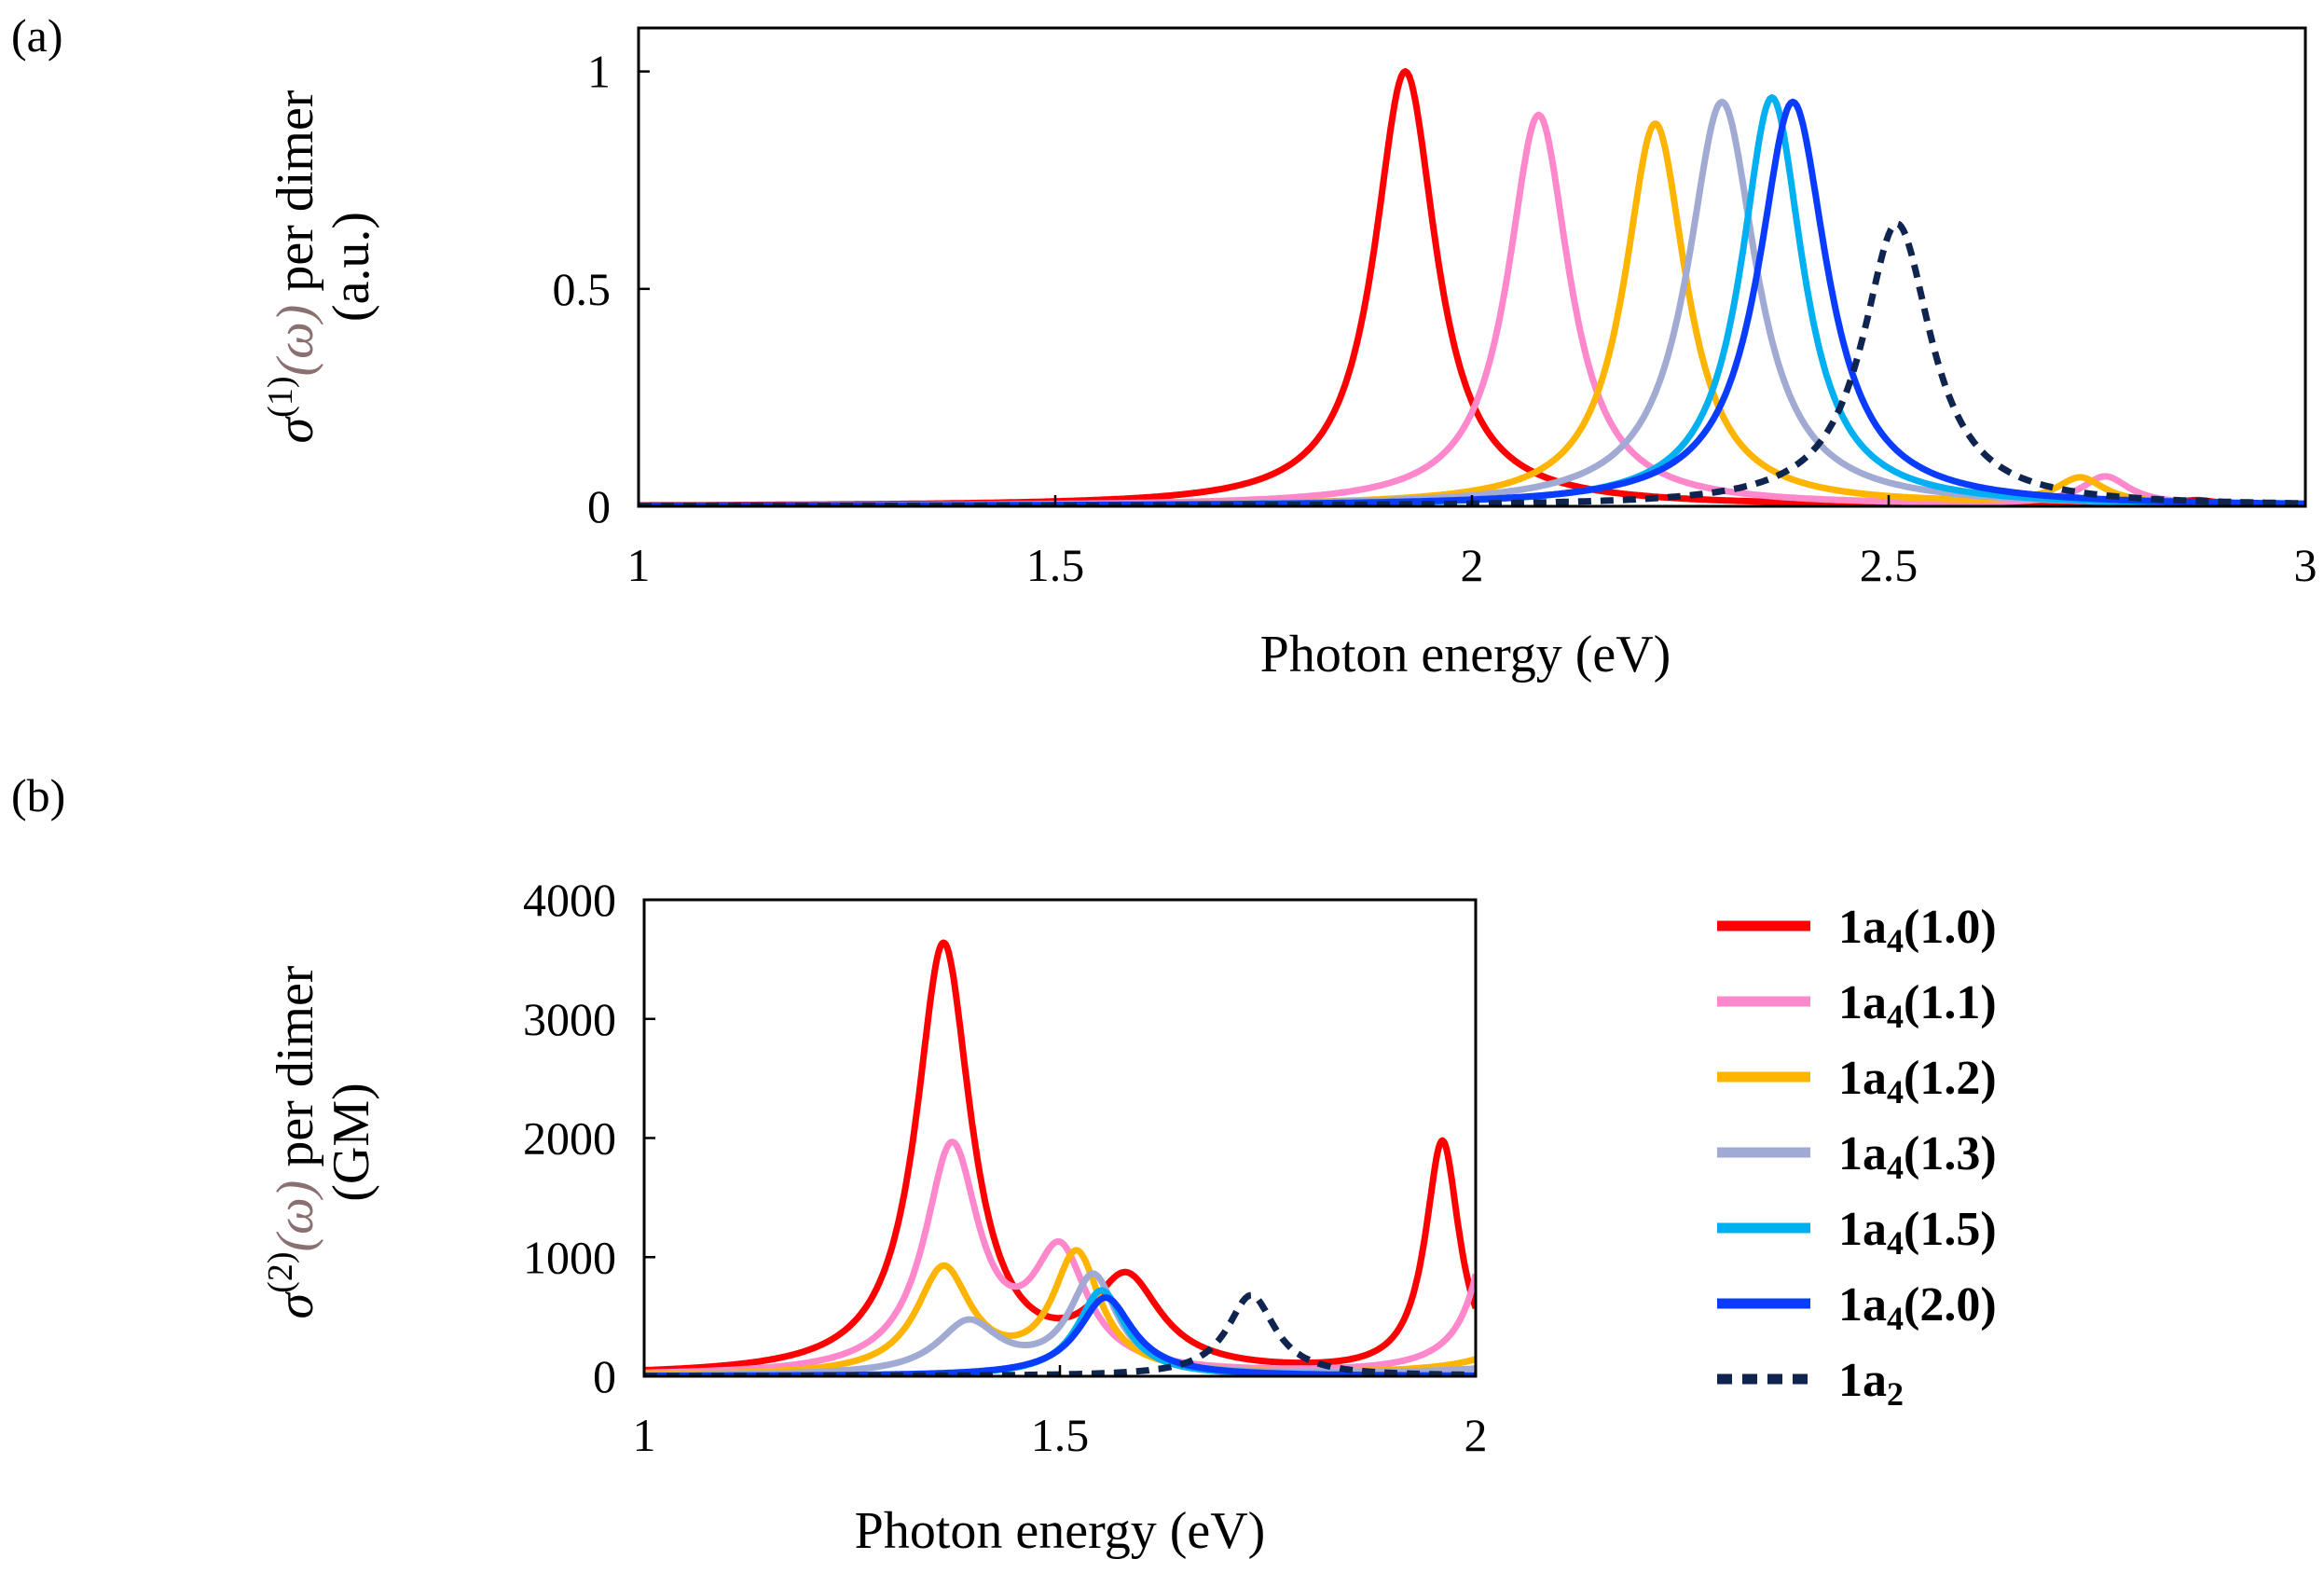 The image size is (2324, 1573). I want to click on panel-a-label: (a), so click(37, 35).